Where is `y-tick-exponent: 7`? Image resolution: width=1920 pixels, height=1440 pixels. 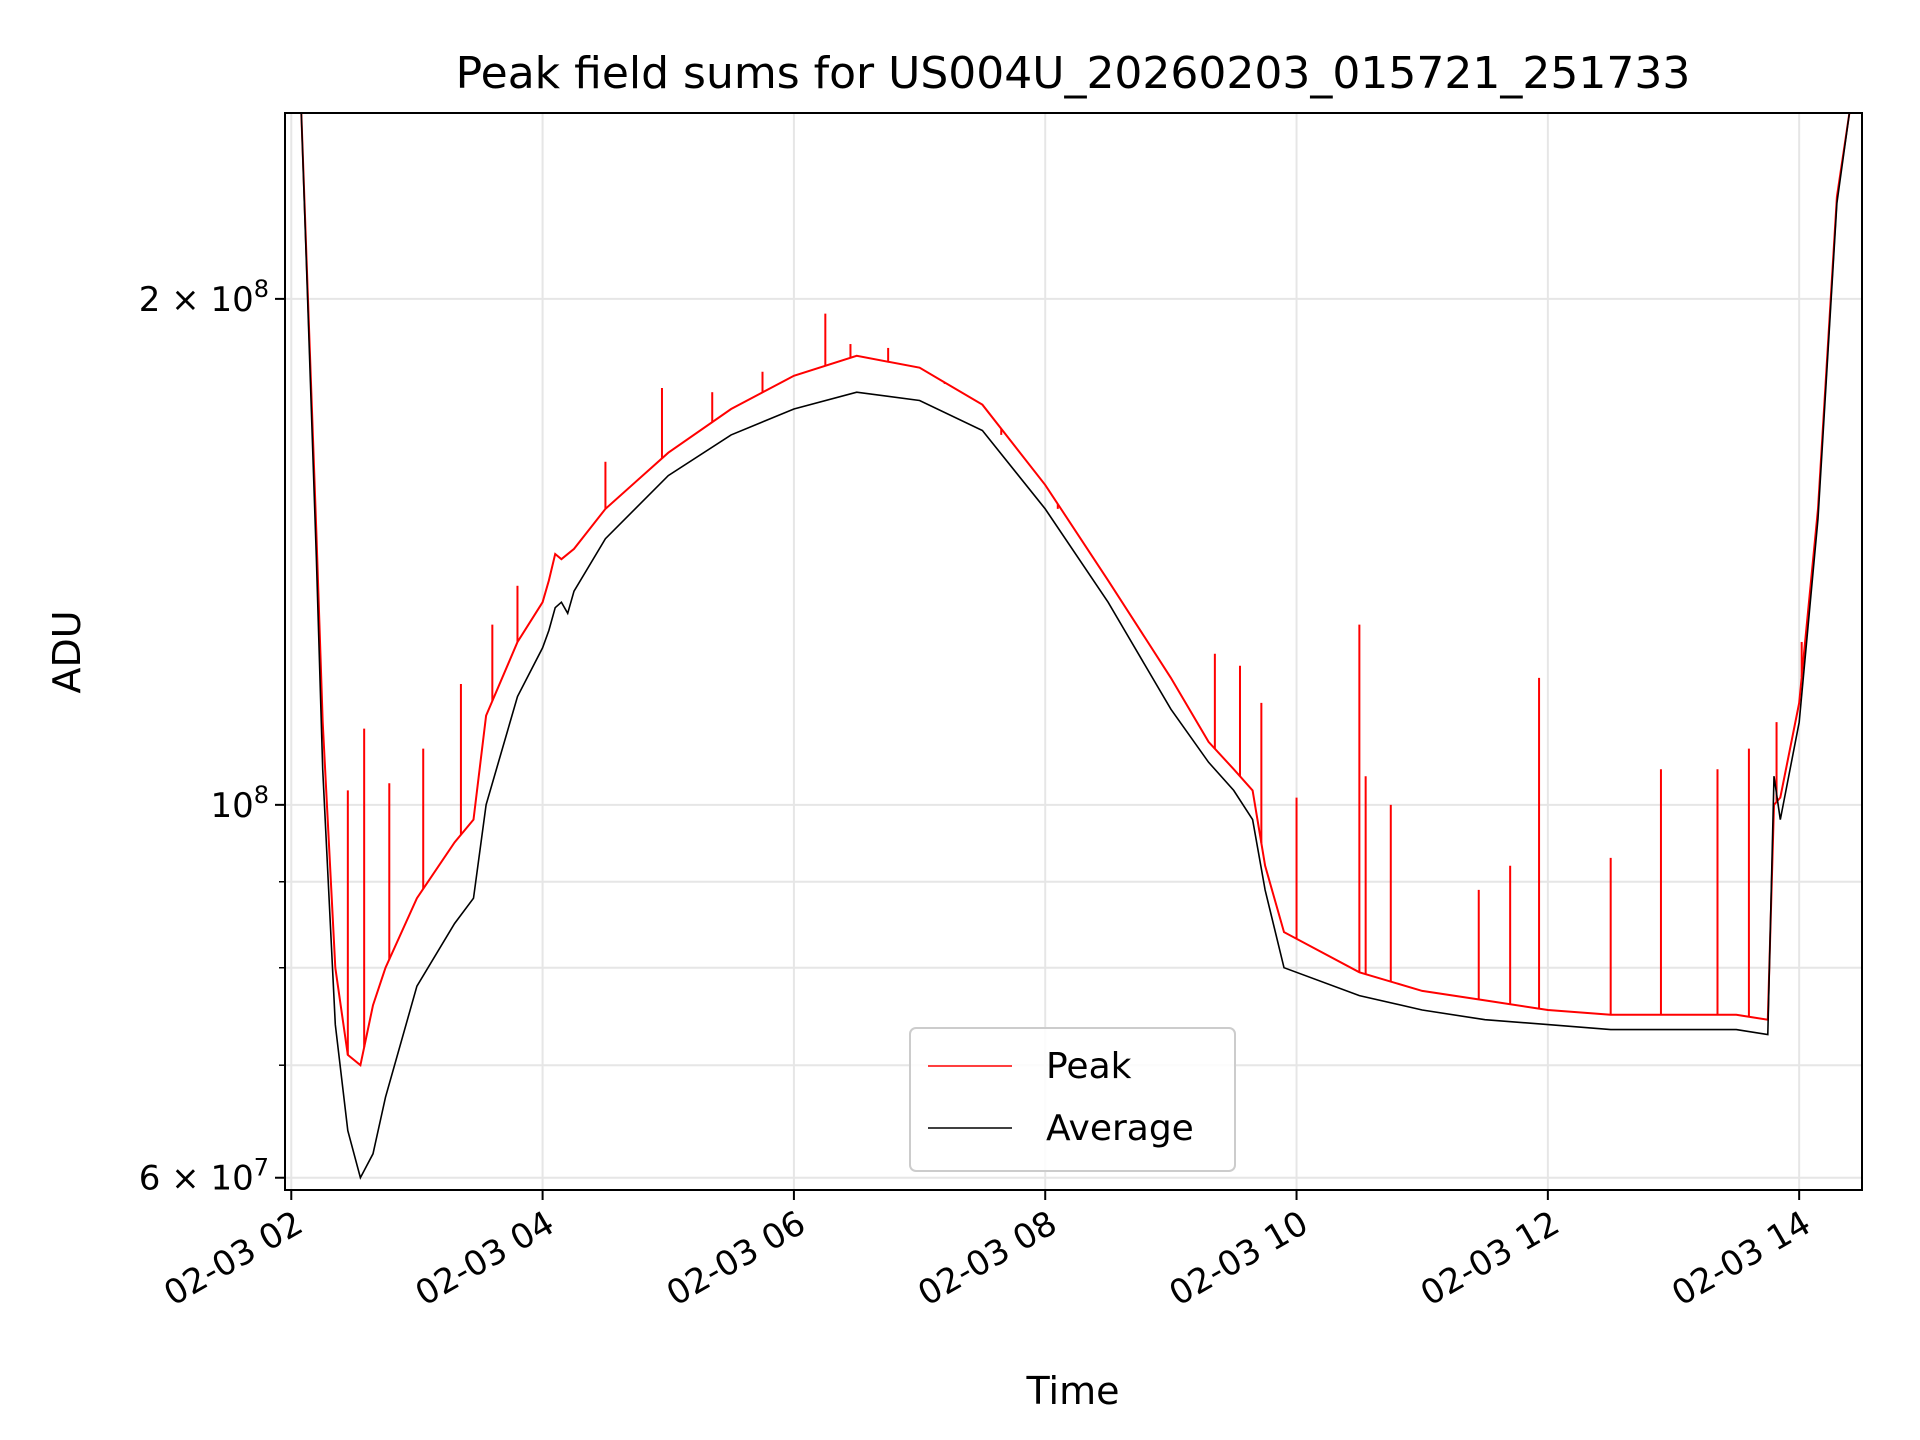 y-tick-exponent: 7 is located at coordinates (261, 1168).